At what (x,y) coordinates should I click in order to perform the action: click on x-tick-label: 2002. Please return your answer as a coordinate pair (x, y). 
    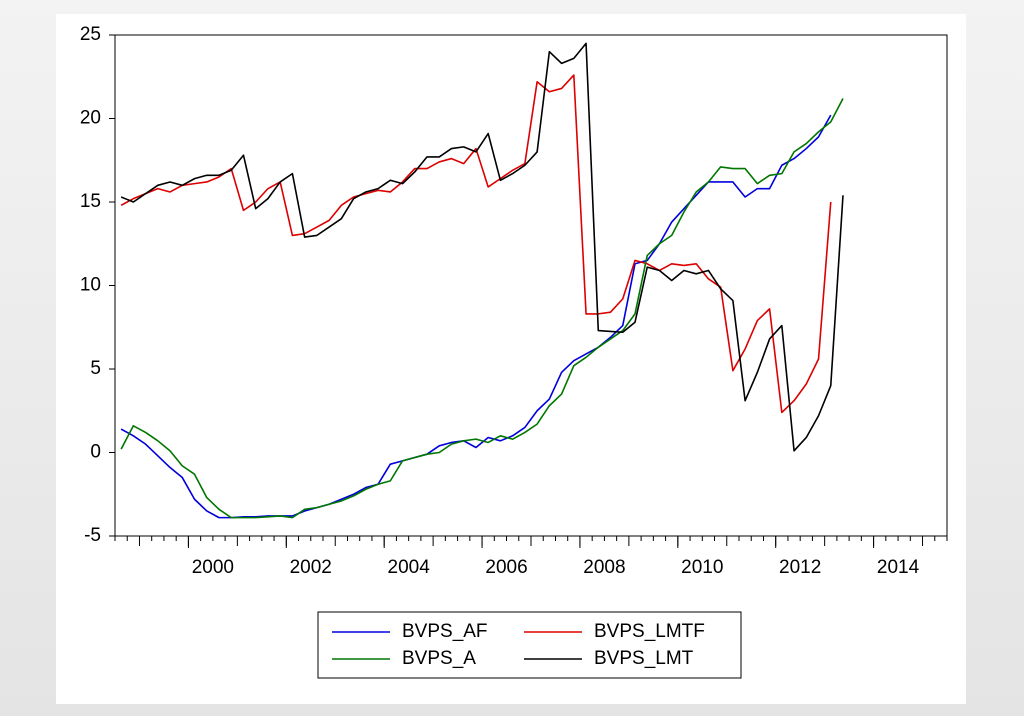
    Looking at the image, I should click on (311, 567).